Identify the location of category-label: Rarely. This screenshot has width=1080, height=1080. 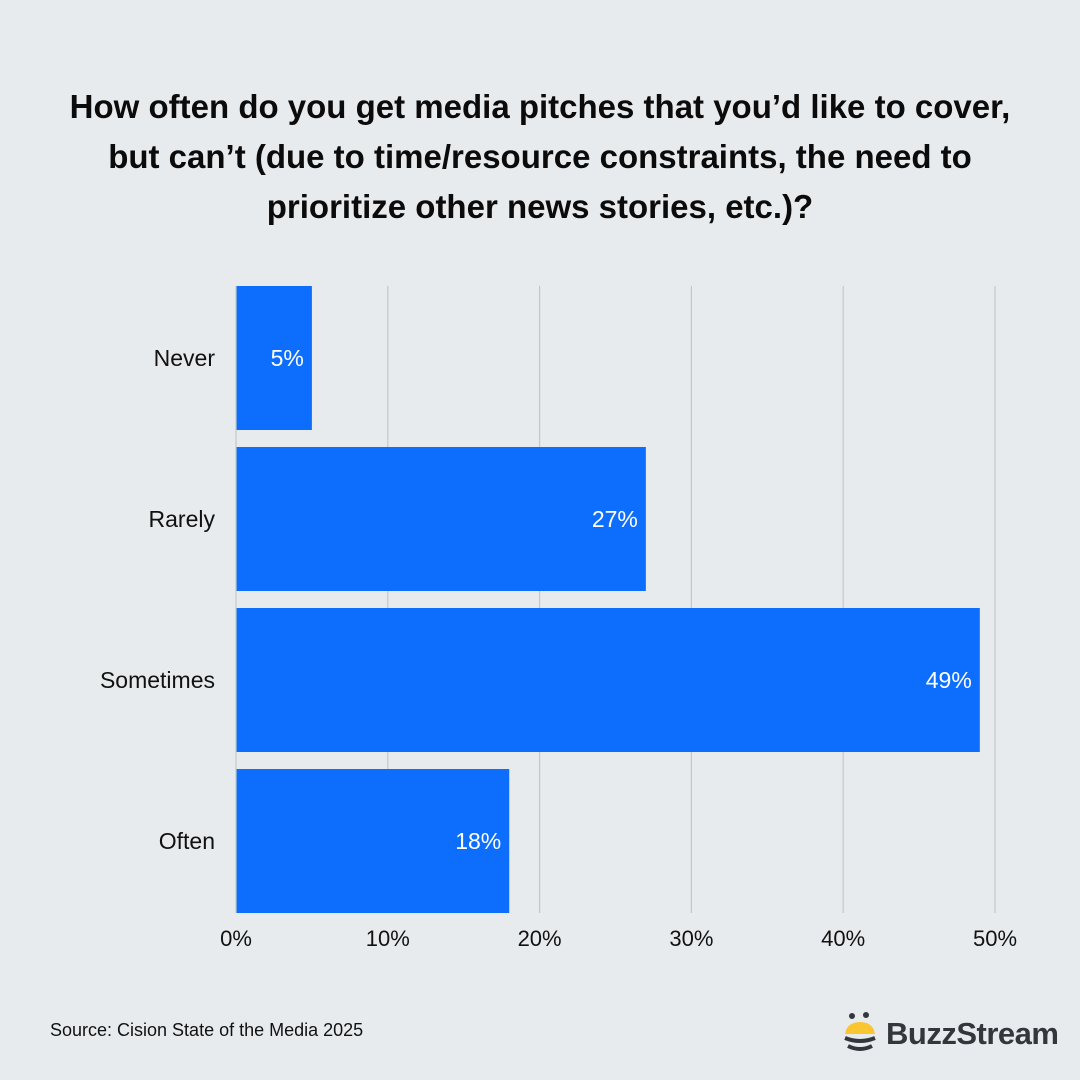
(182, 519).